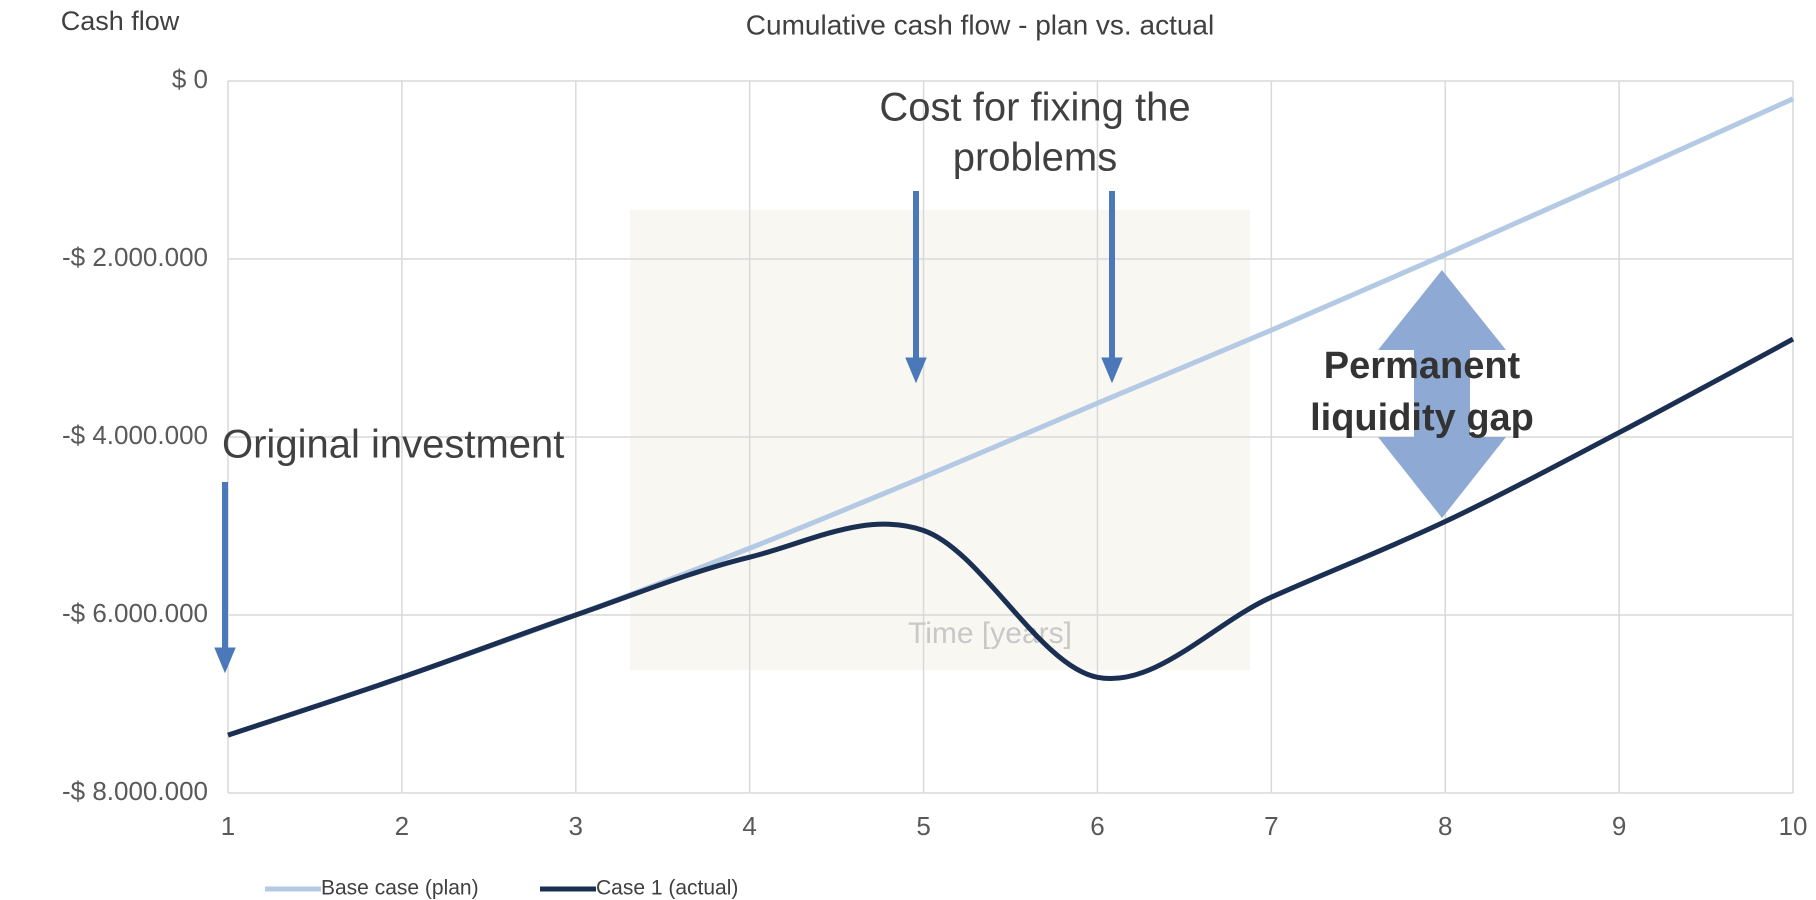 The height and width of the screenshot is (900, 1816). What do you see at coordinates (1793, 826) in the screenshot?
I see `x-tick-label: 10` at bounding box center [1793, 826].